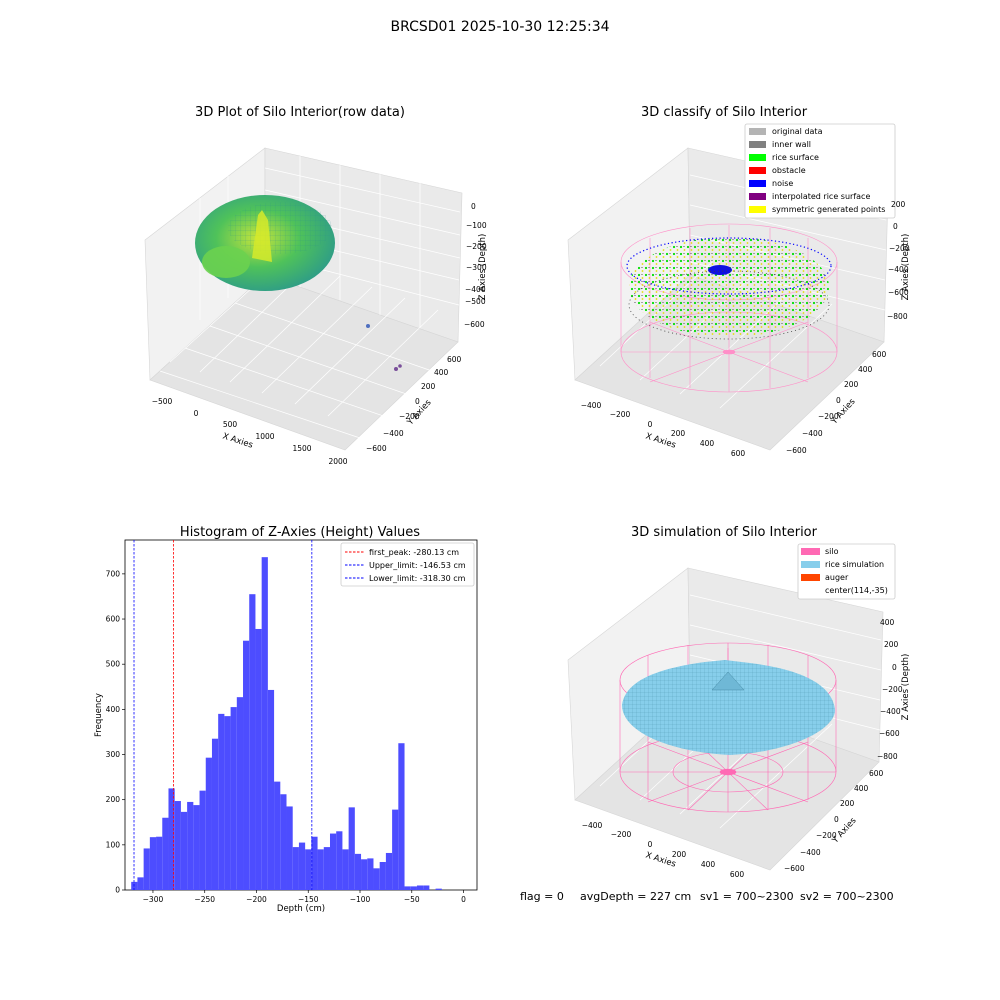 Image resolution: width=1000 pixels, height=1000 pixels. Describe the element at coordinates (113, 709) in the screenshot. I see `histogram-ytick-label: 400` at that location.